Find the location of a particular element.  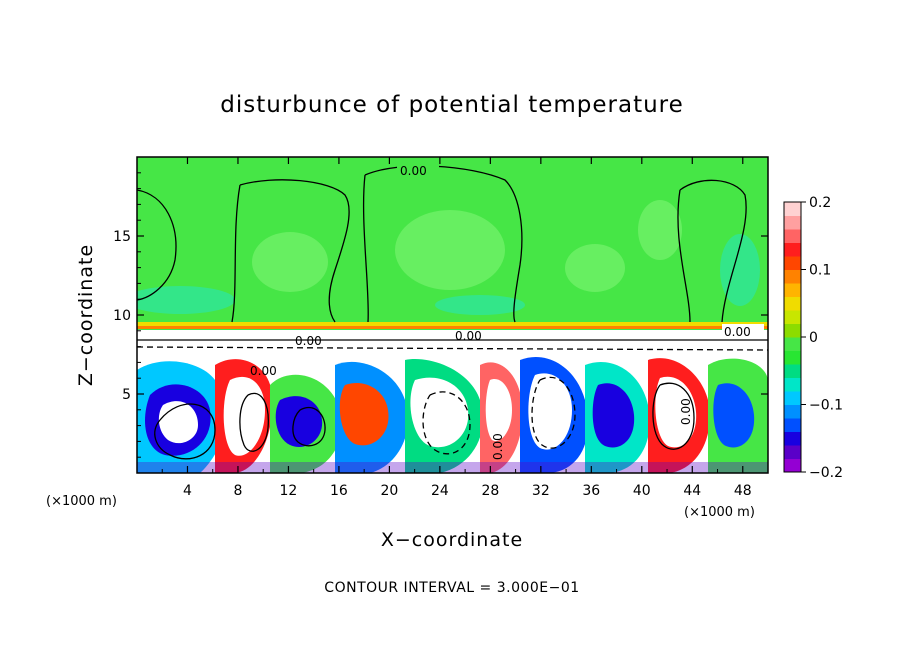

y-tick-label: 15 is located at coordinates (122, 237).